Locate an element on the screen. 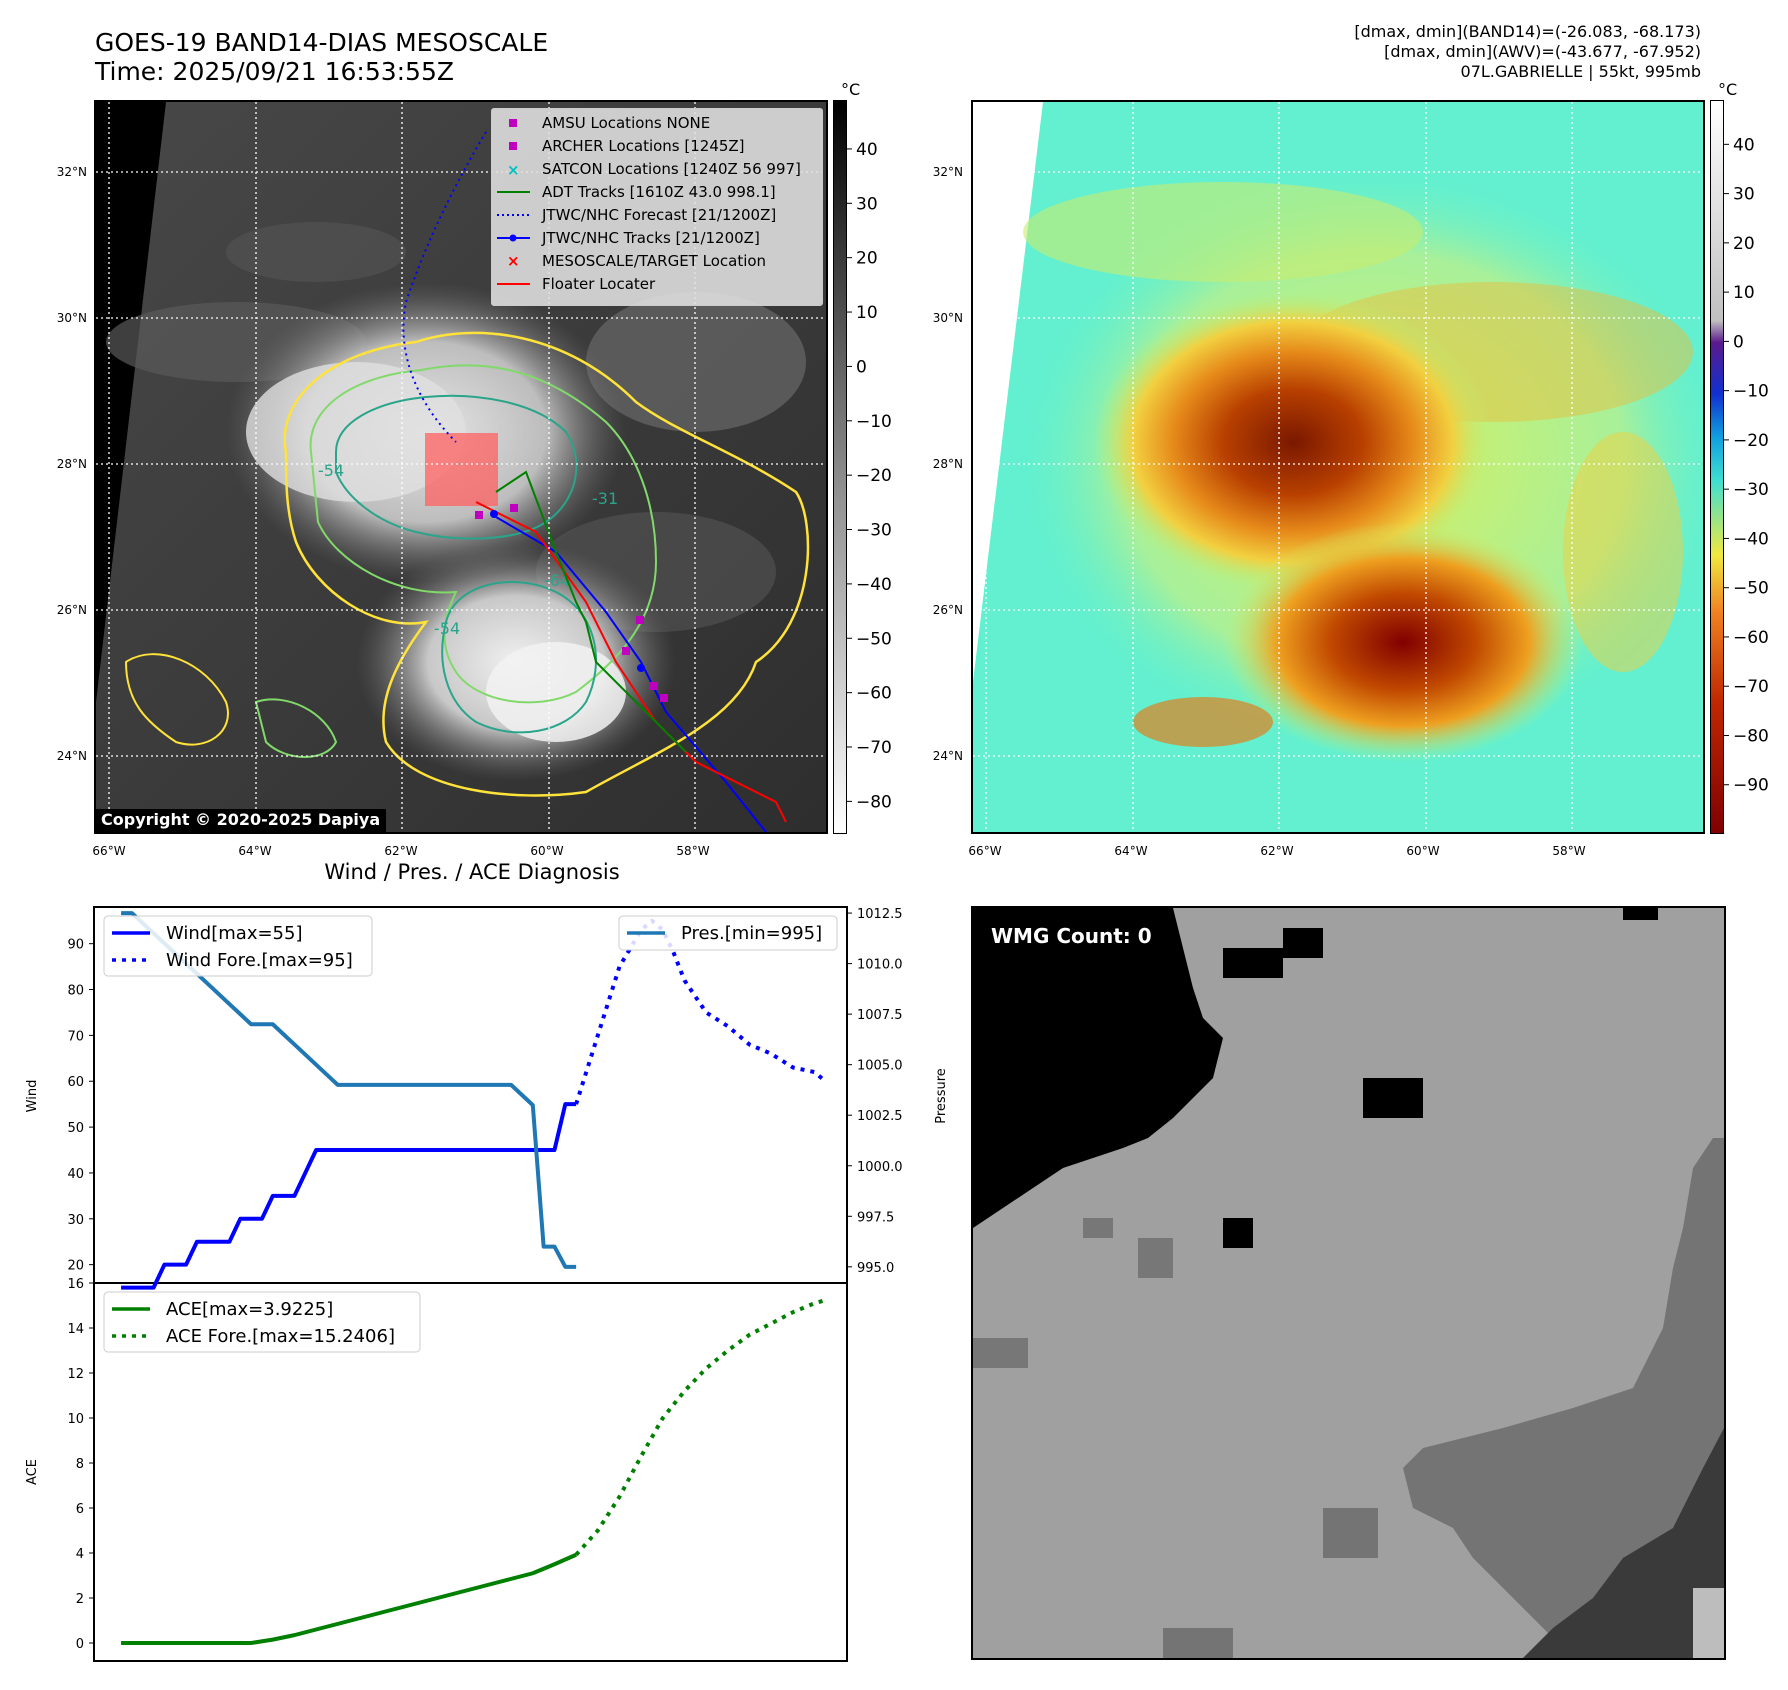  ace-frame is located at coordinates (470, 1472).